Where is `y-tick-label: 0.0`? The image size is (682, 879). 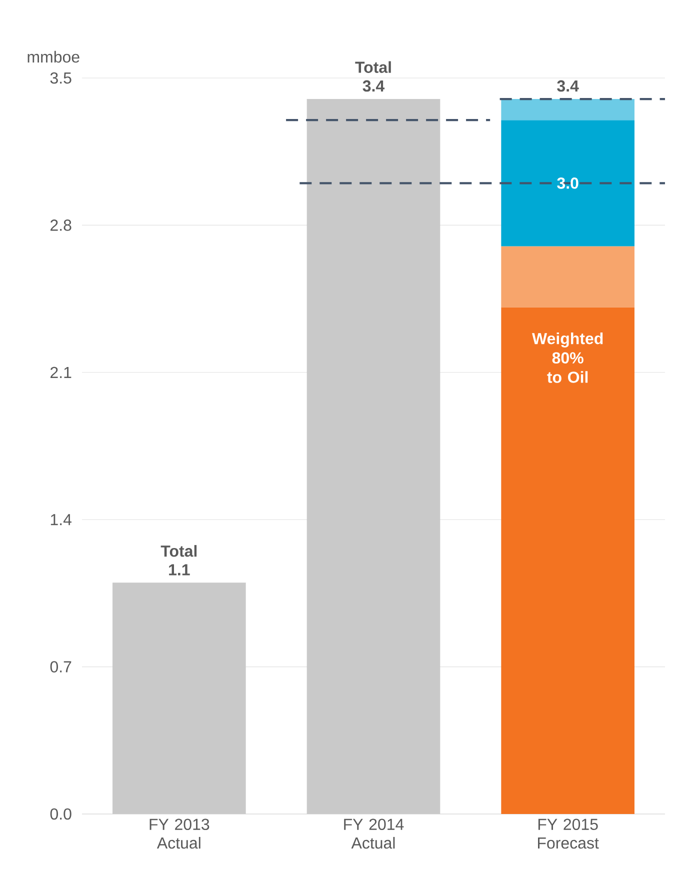 y-tick-label: 0.0 is located at coordinates (61, 814).